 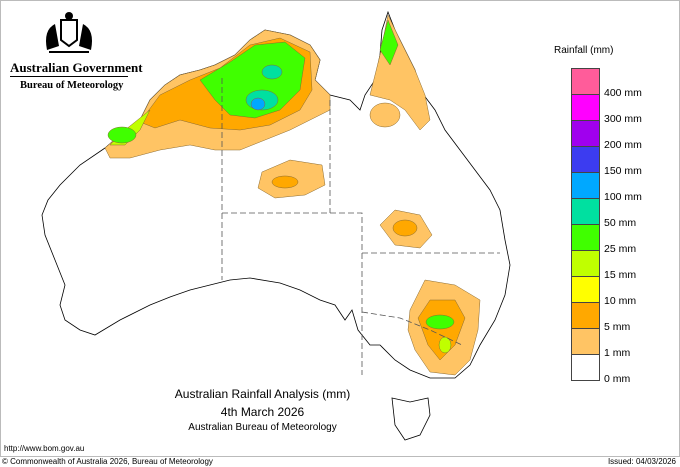 What do you see at coordinates (620, 223) in the screenshot?
I see `legend-label: 50 mm` at bounding box center [620, 223].